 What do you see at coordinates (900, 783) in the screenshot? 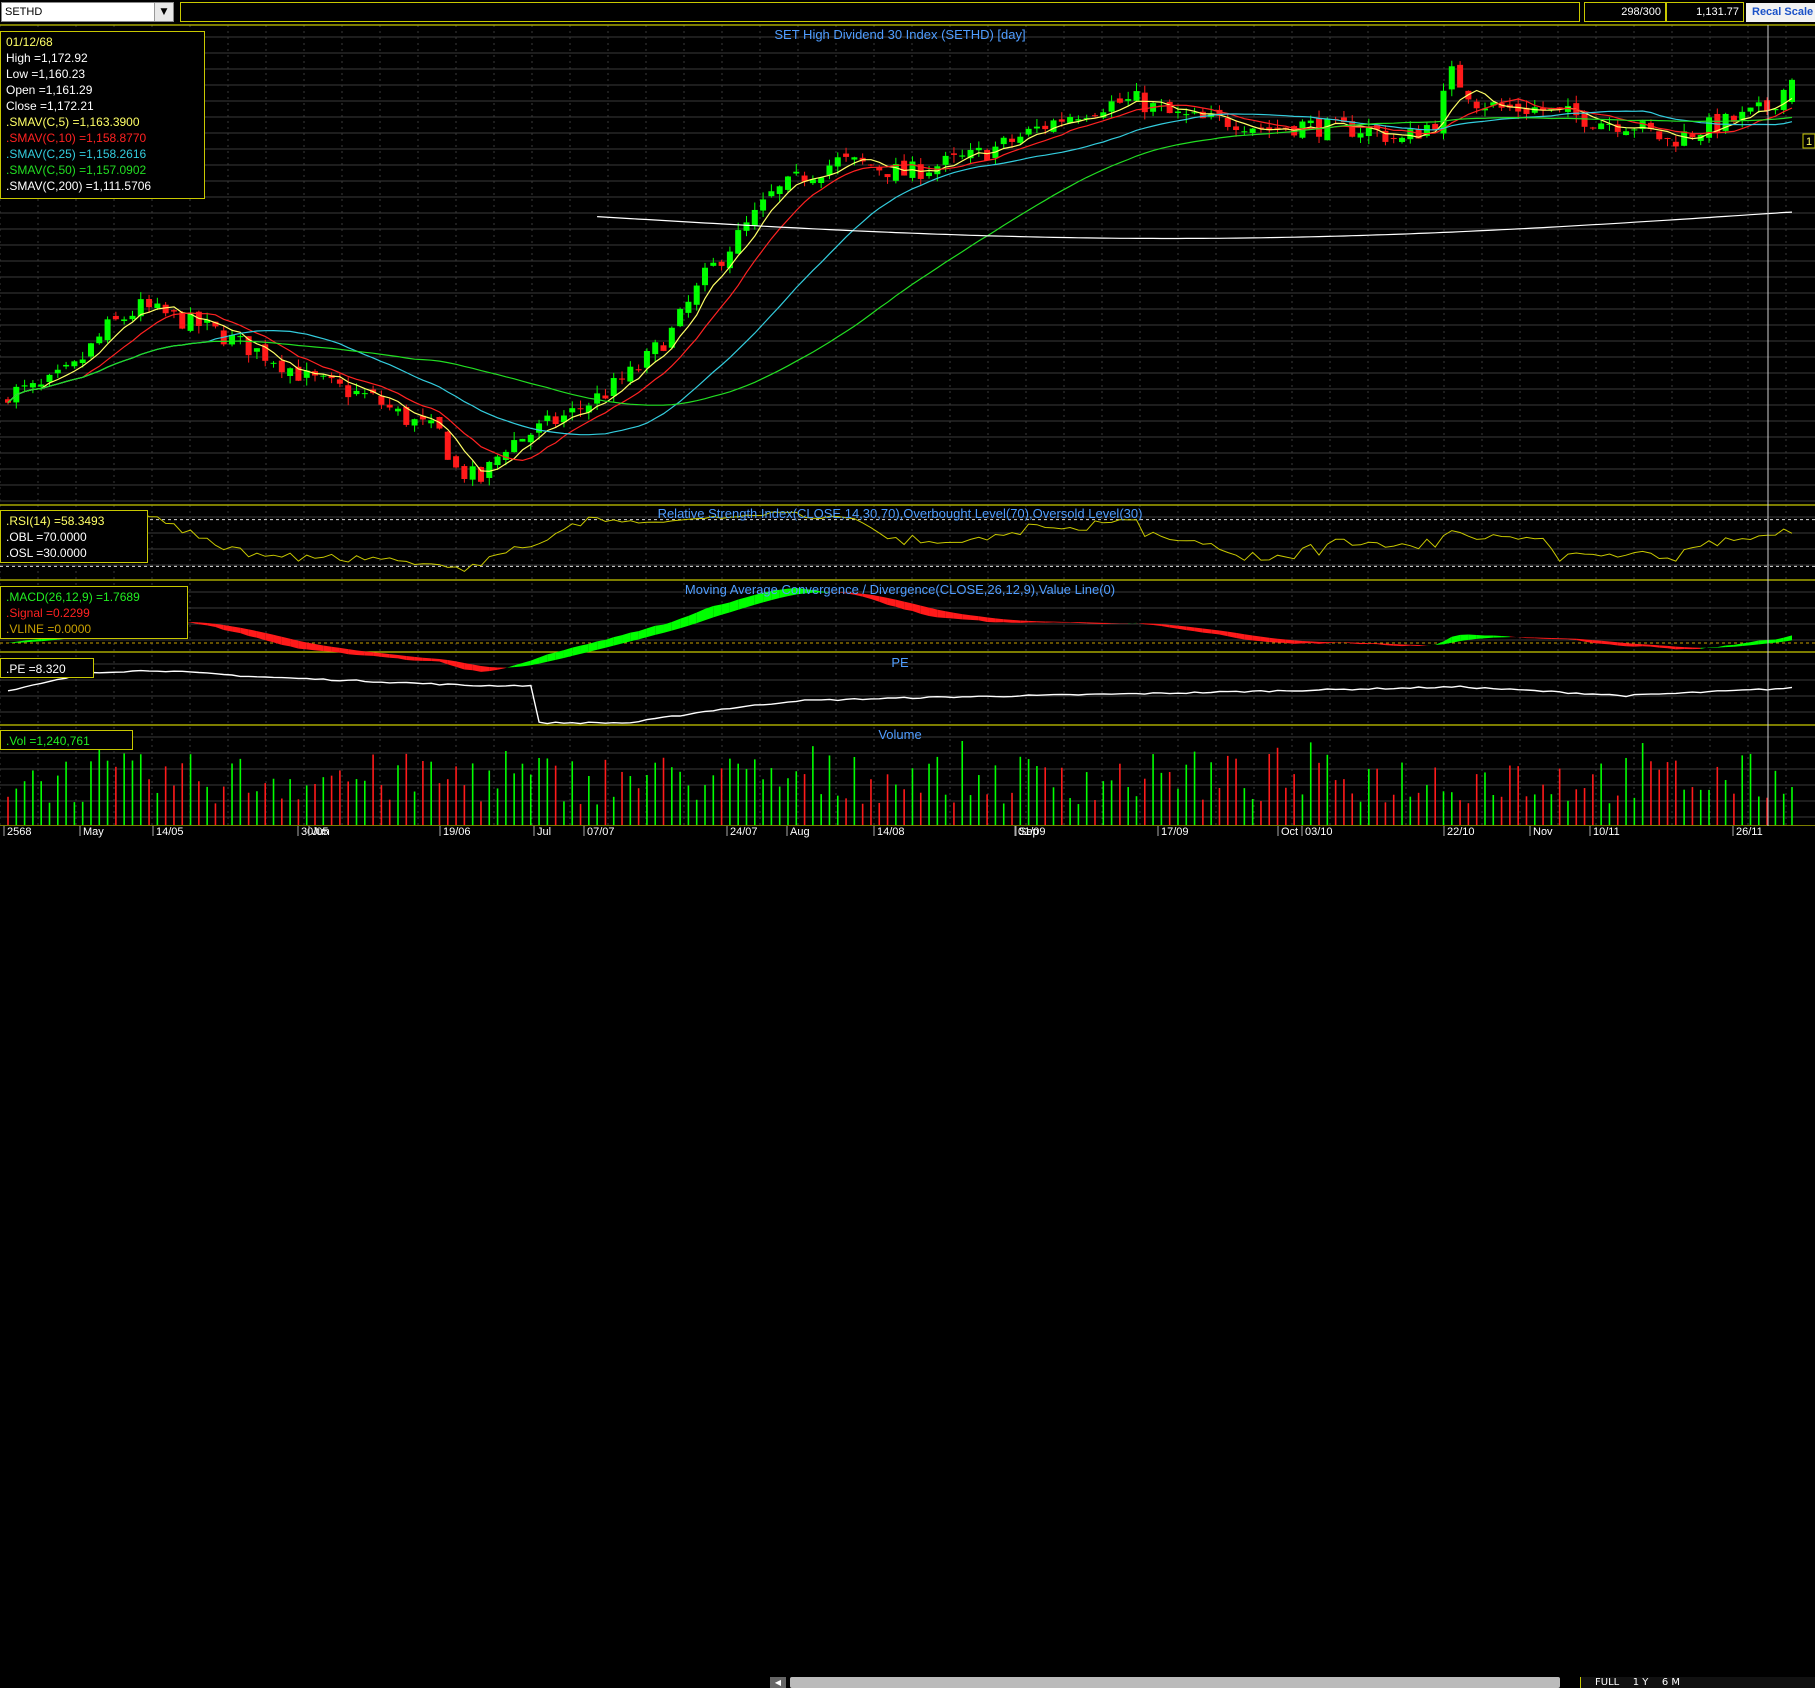
I see `volume-series` at bounding box center [900, 783].